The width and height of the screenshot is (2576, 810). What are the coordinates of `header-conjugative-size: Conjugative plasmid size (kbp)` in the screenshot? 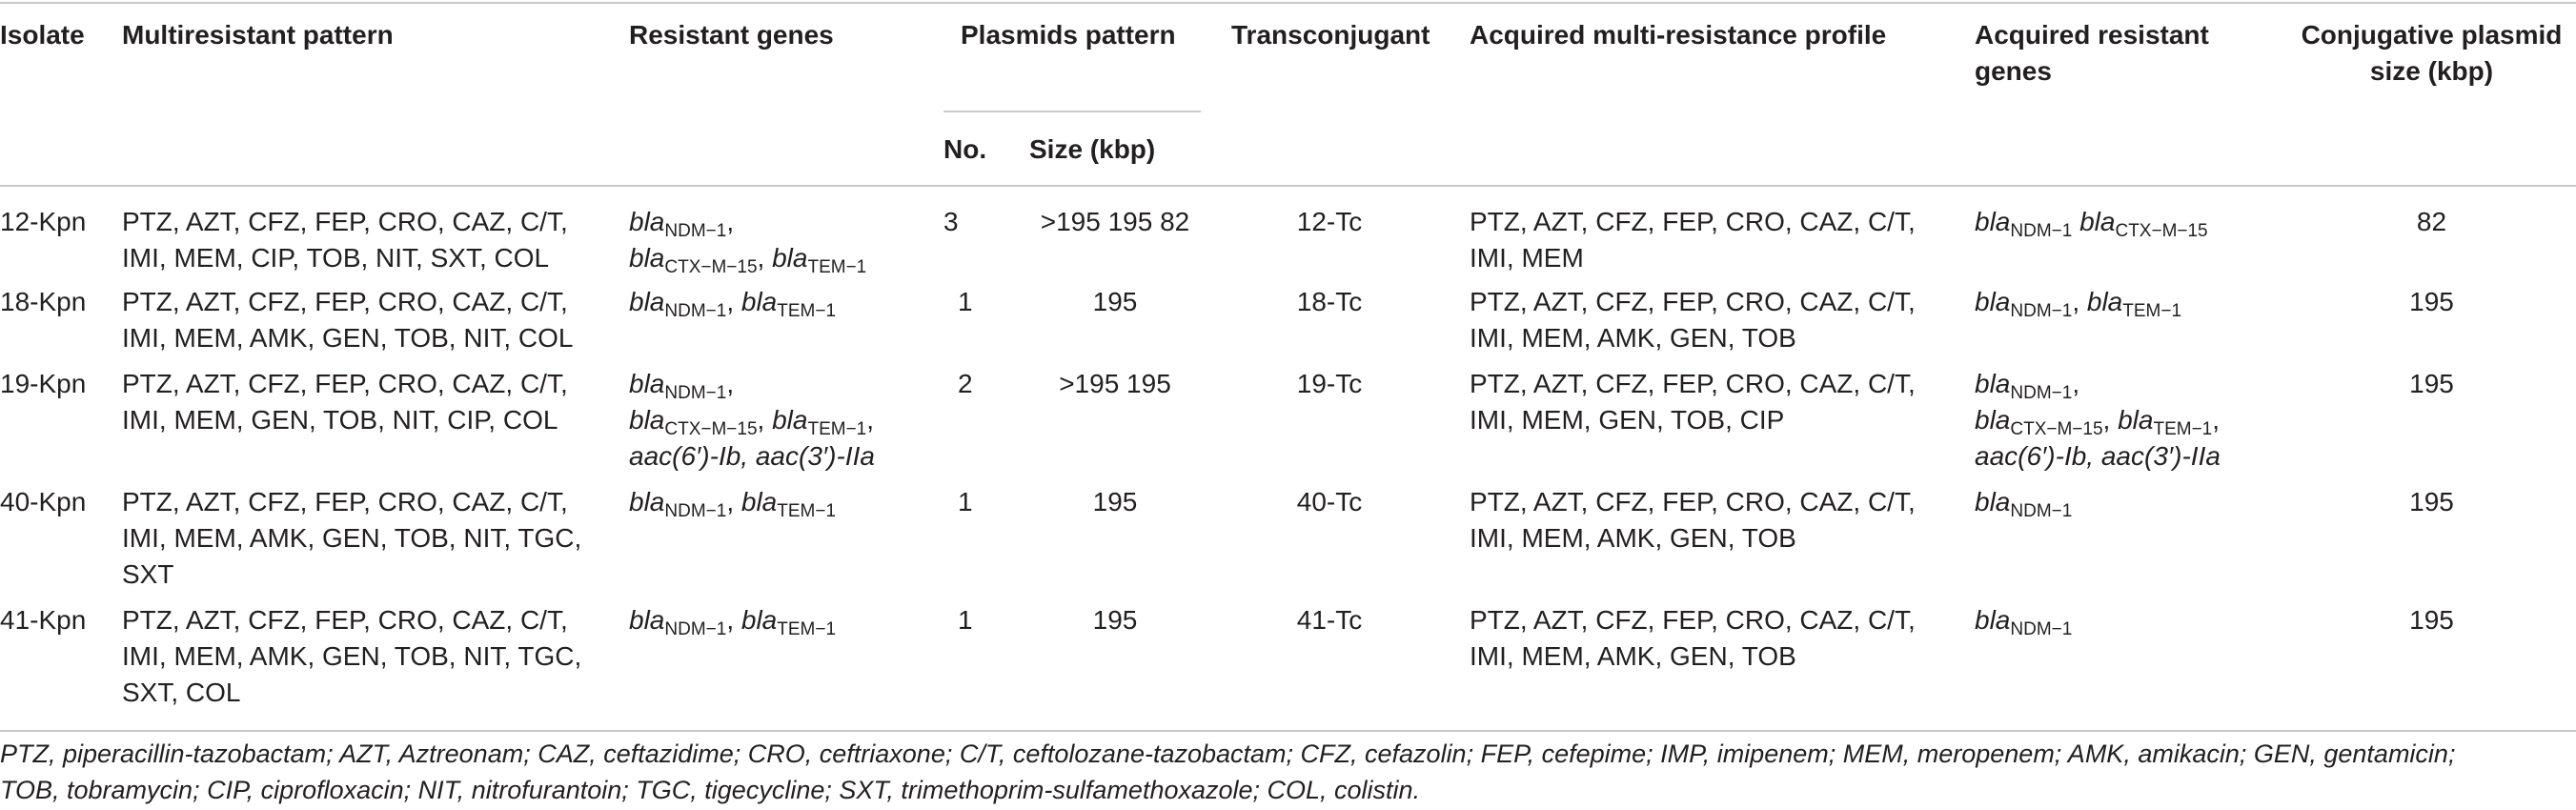 It's located at (2431, 53).